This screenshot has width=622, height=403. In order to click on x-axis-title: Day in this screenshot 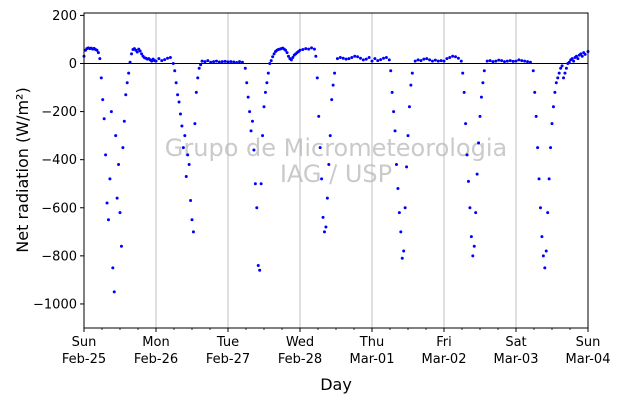, I will do `click(336, 384)`.